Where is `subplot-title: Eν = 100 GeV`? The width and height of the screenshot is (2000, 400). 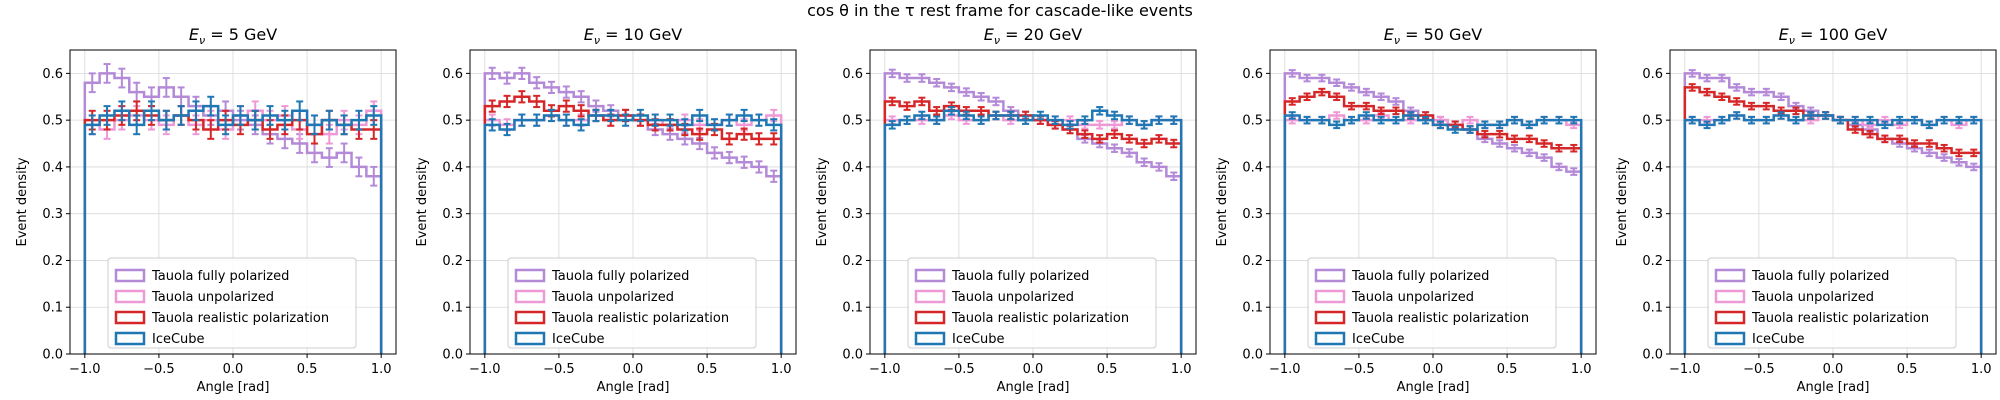
subplot-title: Eν = 100 GeV is located at coordinates (1833, 36).